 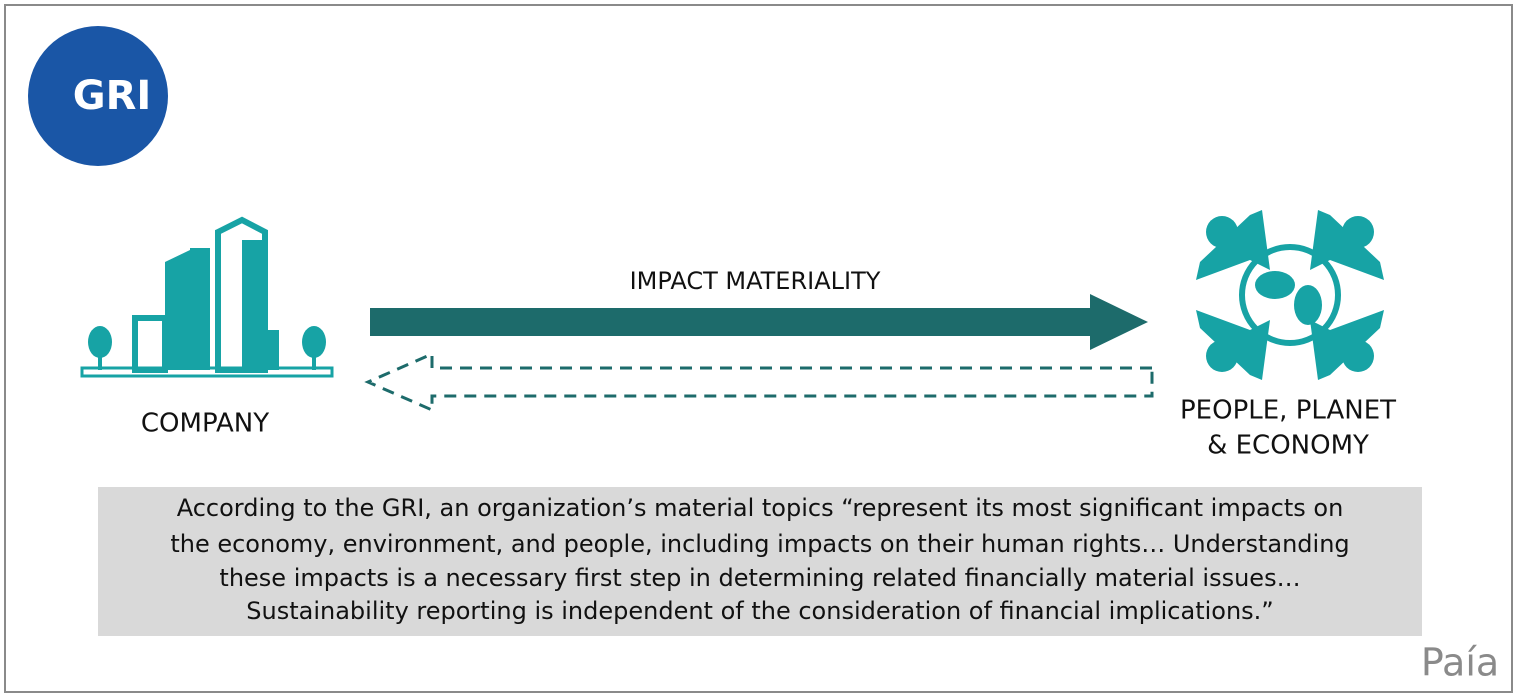 What do you see at coordinates (759, 322) in the screenshot?
I see `impact-arrow` at bounding box center [759, 322].